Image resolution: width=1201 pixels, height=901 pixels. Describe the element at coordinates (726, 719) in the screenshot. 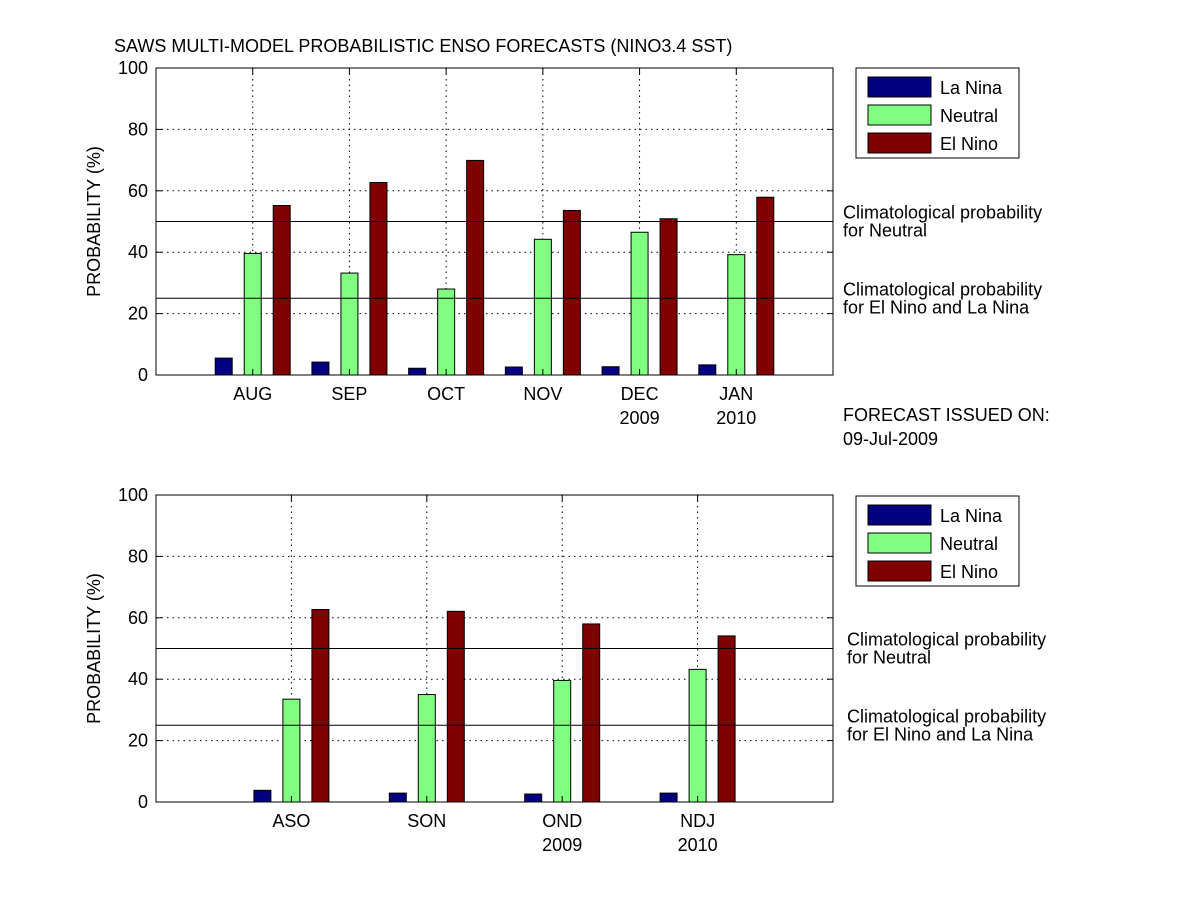

I see `bar-el-nino-ndj` at that location.